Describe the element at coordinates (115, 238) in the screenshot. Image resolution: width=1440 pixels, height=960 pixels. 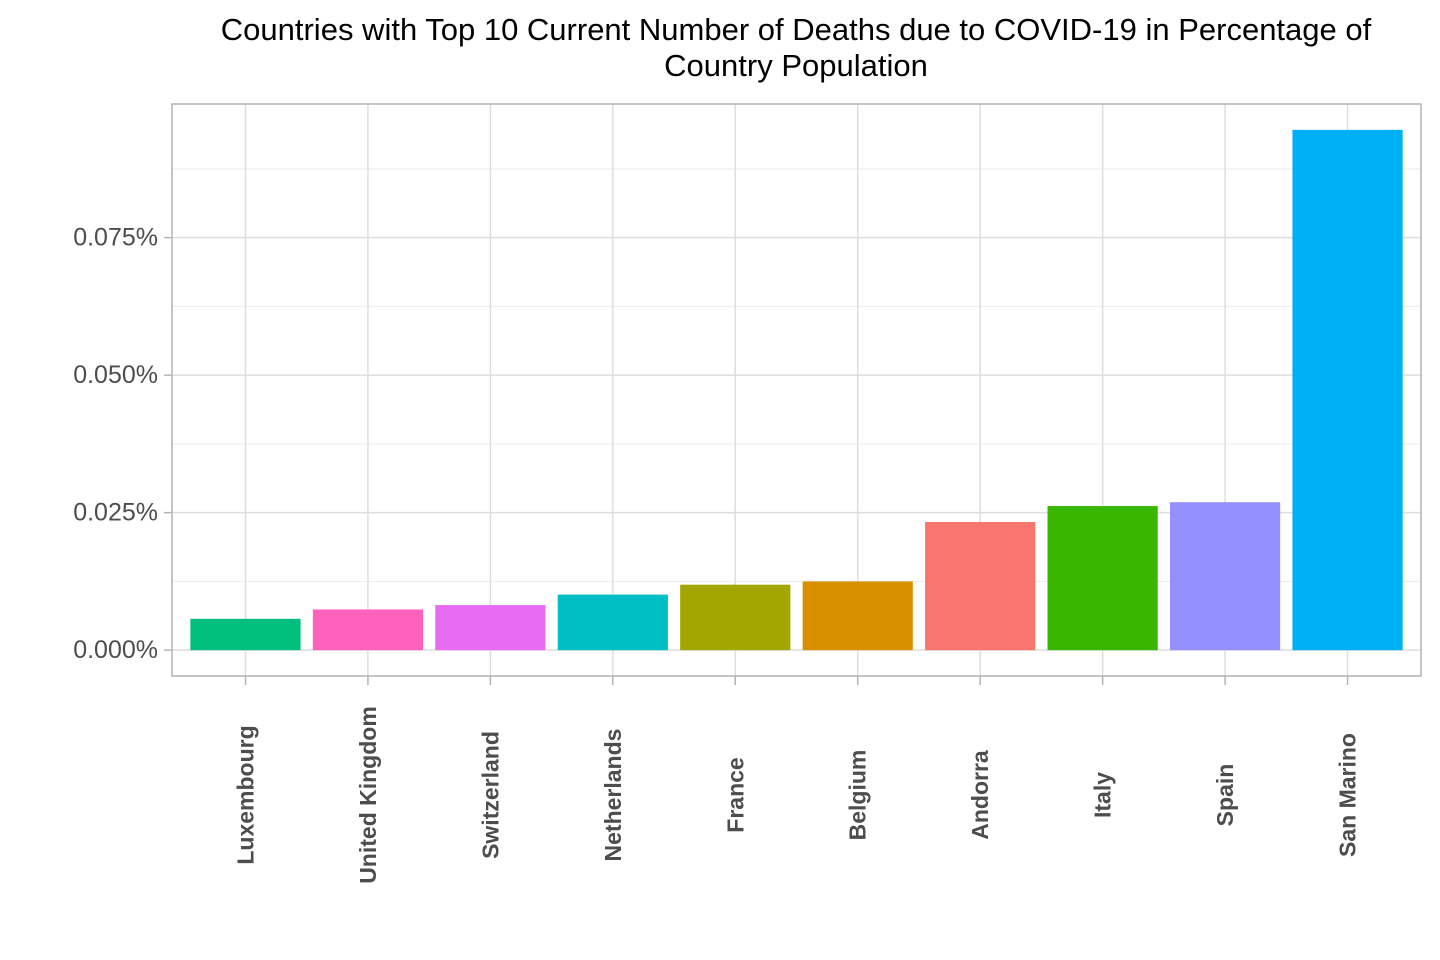
I see `y-tick-label: 0.075%` at that location.